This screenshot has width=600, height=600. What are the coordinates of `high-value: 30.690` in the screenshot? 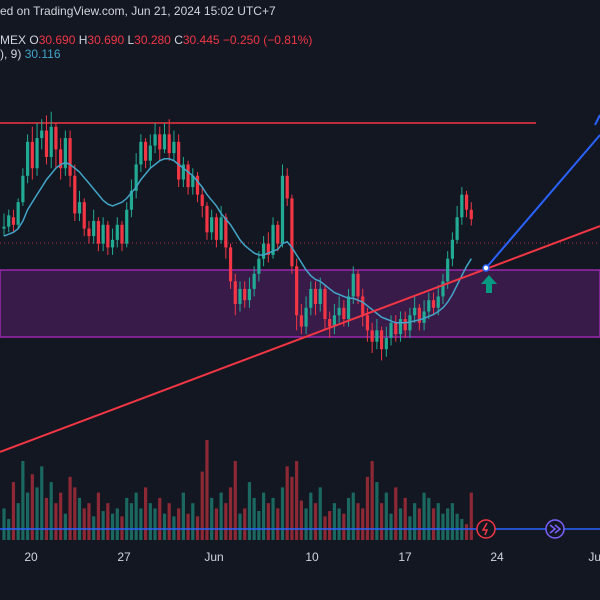 It's located at (106, 40).